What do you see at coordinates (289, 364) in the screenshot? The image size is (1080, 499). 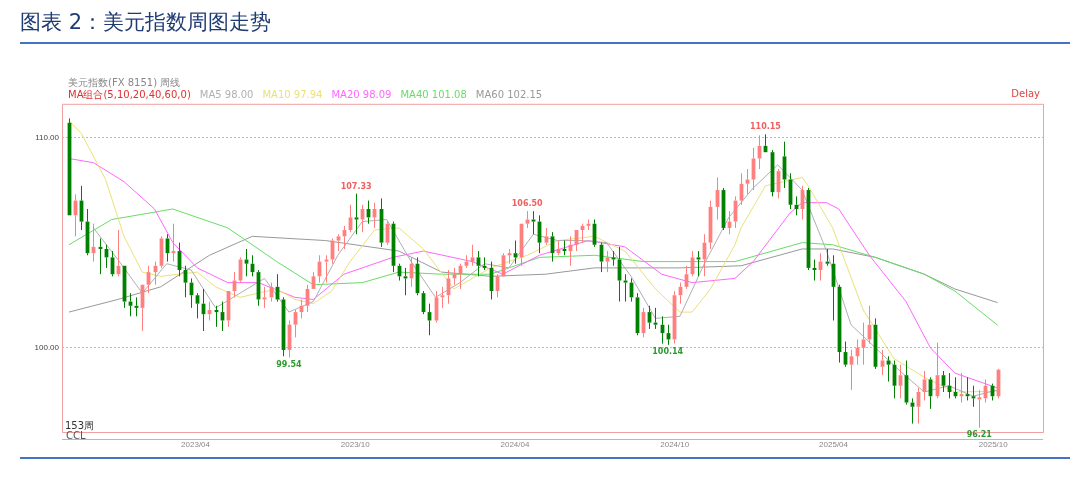 I see `annotation: 99.54` at bounding box center [289, 364].